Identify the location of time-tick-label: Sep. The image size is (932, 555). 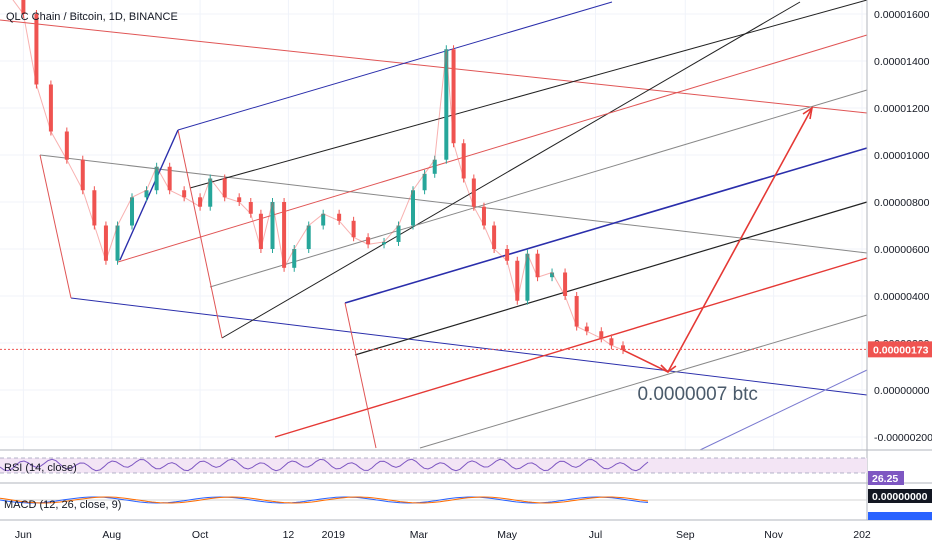
(685, 535).